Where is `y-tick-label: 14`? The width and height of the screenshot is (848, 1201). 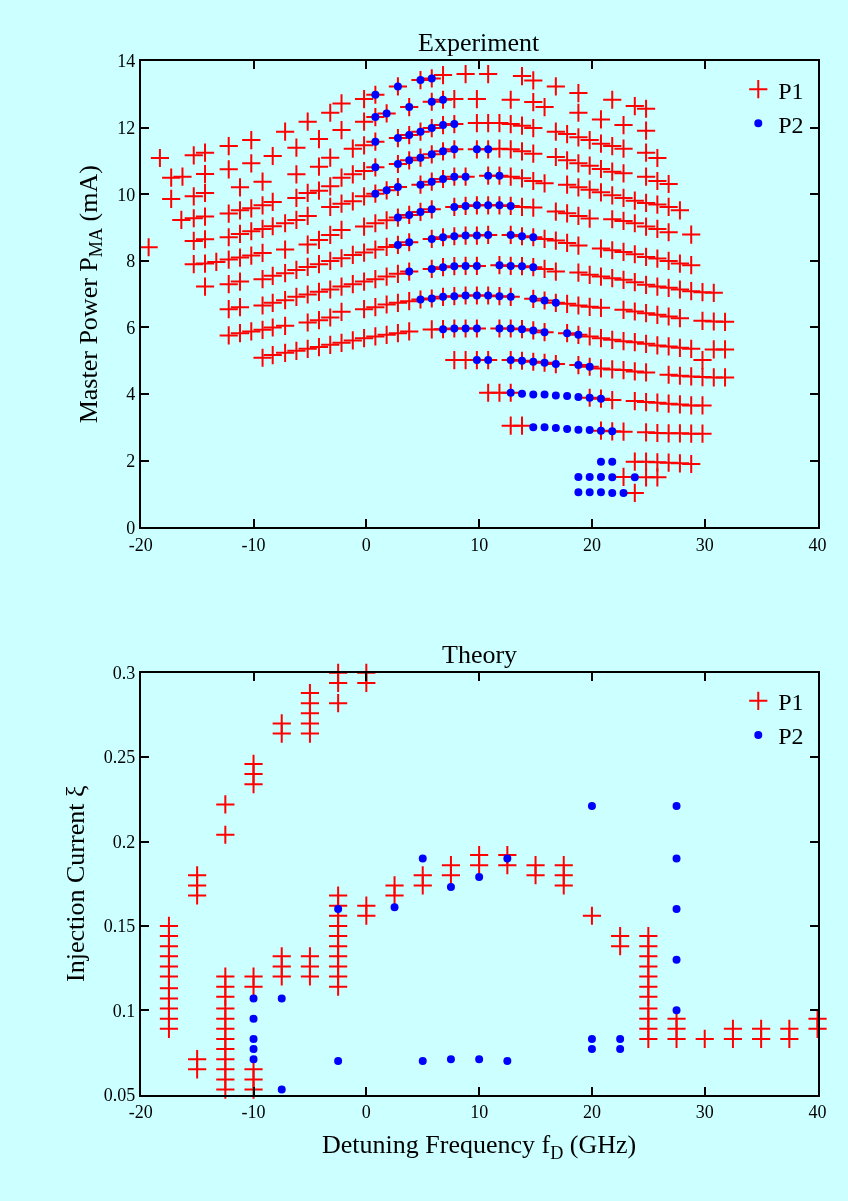 y-tick-label: 14 is located at coordinates (126, 61).